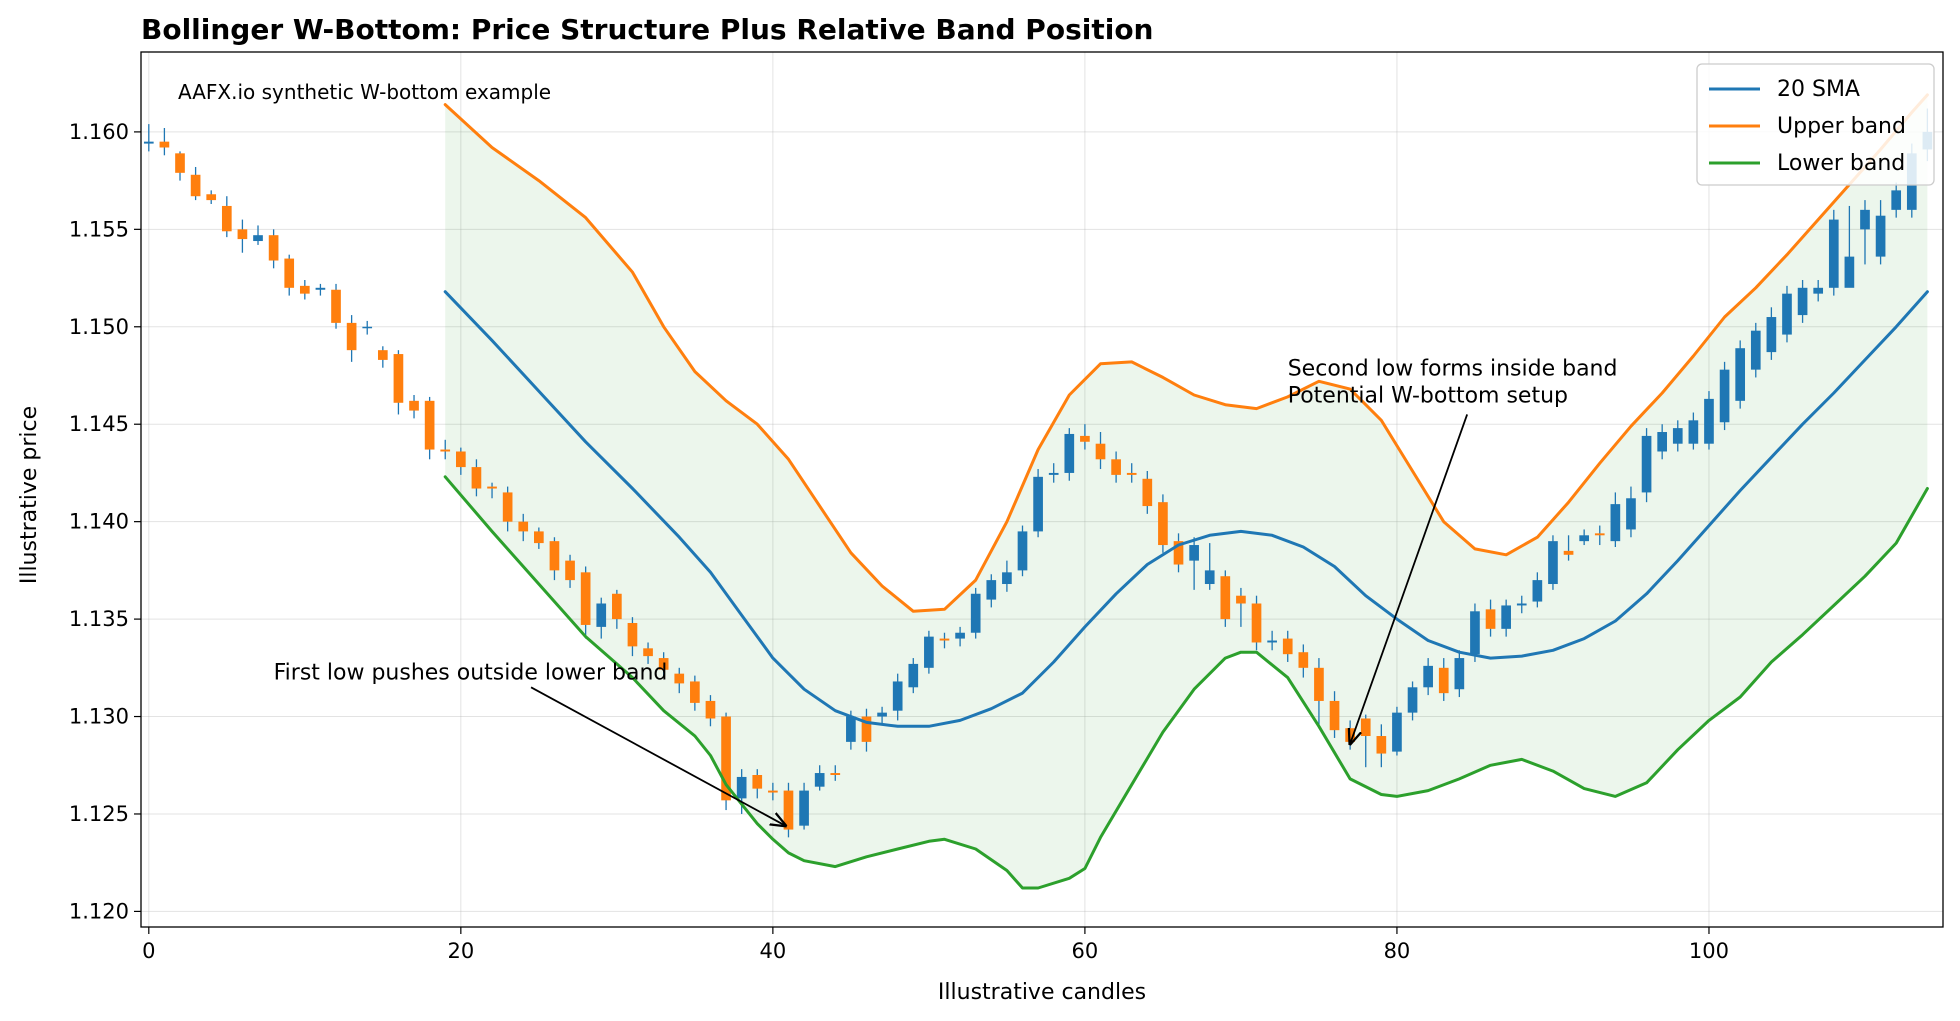 This screenshot has height=1021, width=1960. Describe the element at coordinates (773, 951) in the screenshot. I see `x-tick-label: 40` at that location.